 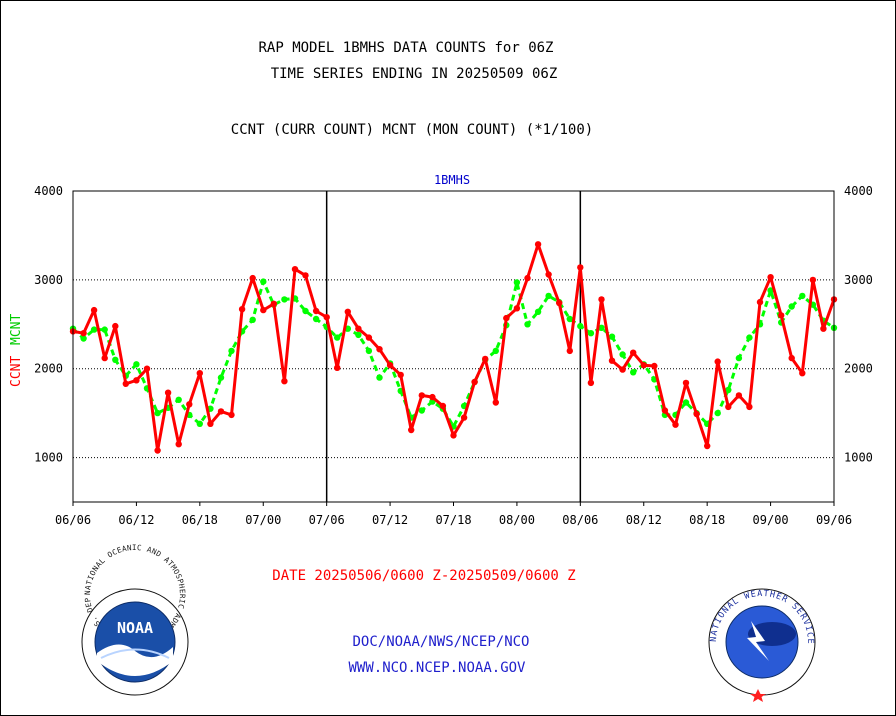 What do you see at coordinates (48, 369) in the screenshot?
I see `y-tick-label-left: 2000` at bounding box center [48, 369].